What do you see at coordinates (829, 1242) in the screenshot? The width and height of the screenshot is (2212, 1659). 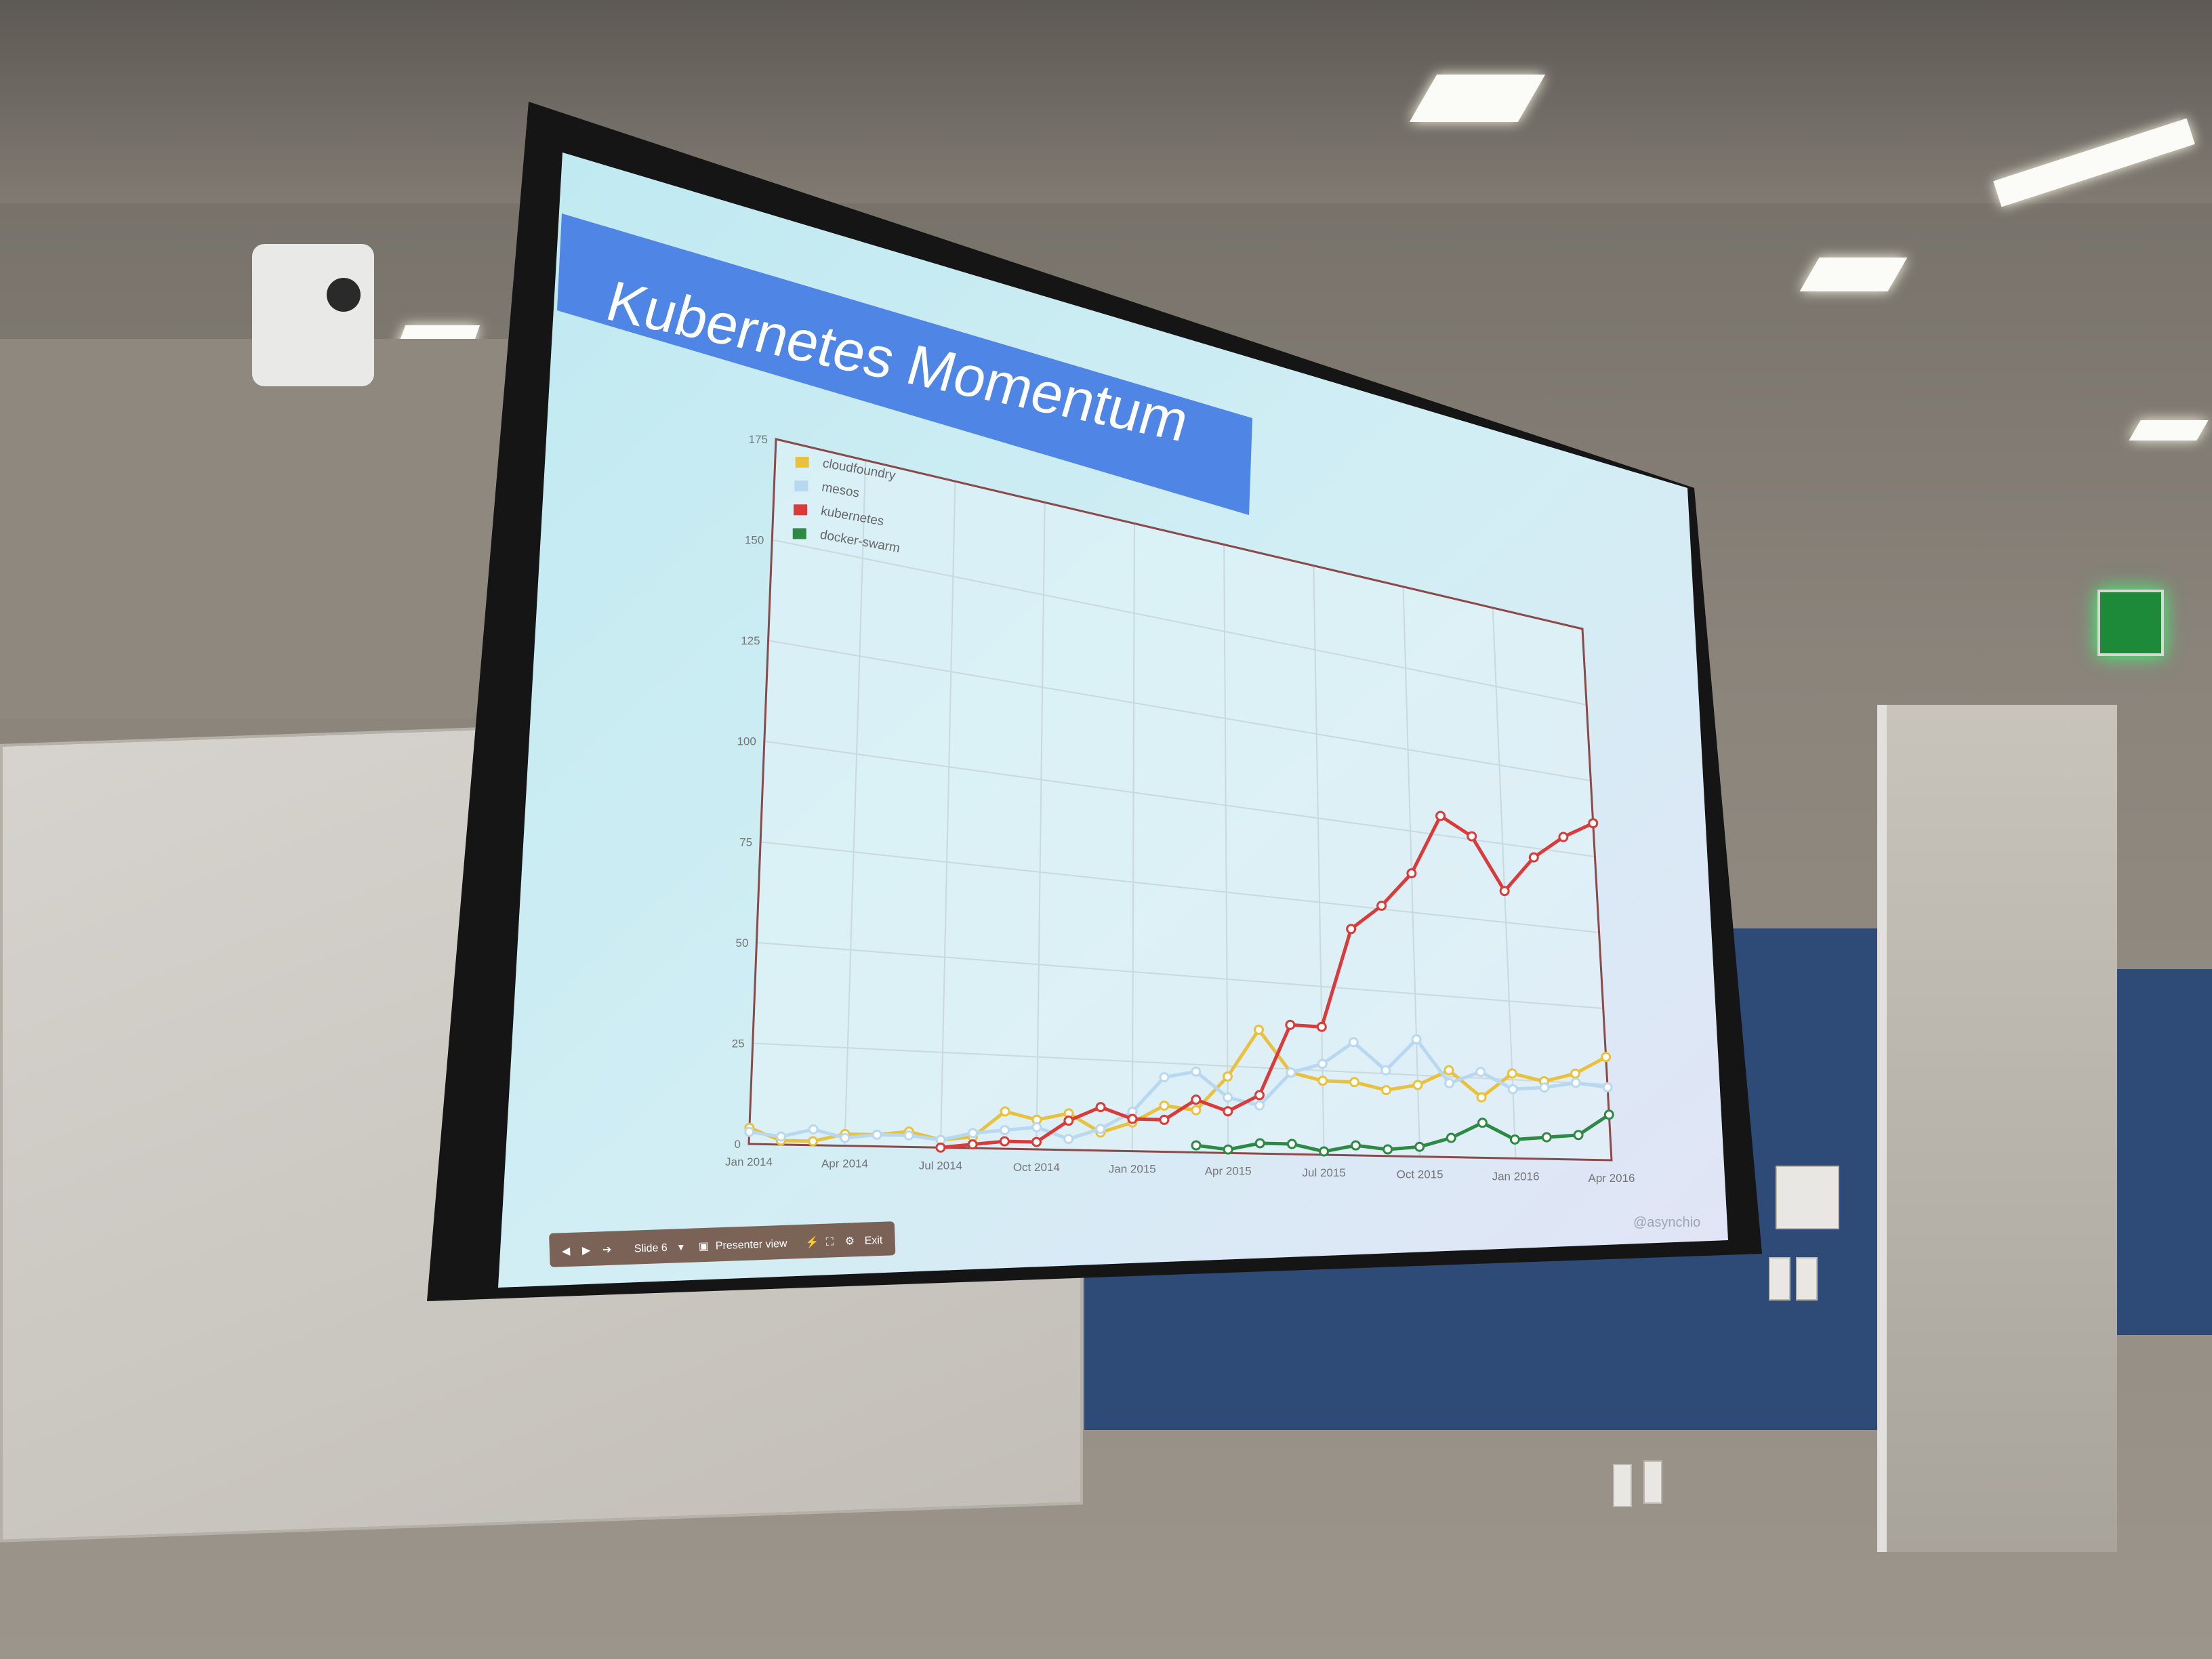 I see `fullscreen-icon: ⛶` at bounding box center [829, 1242].